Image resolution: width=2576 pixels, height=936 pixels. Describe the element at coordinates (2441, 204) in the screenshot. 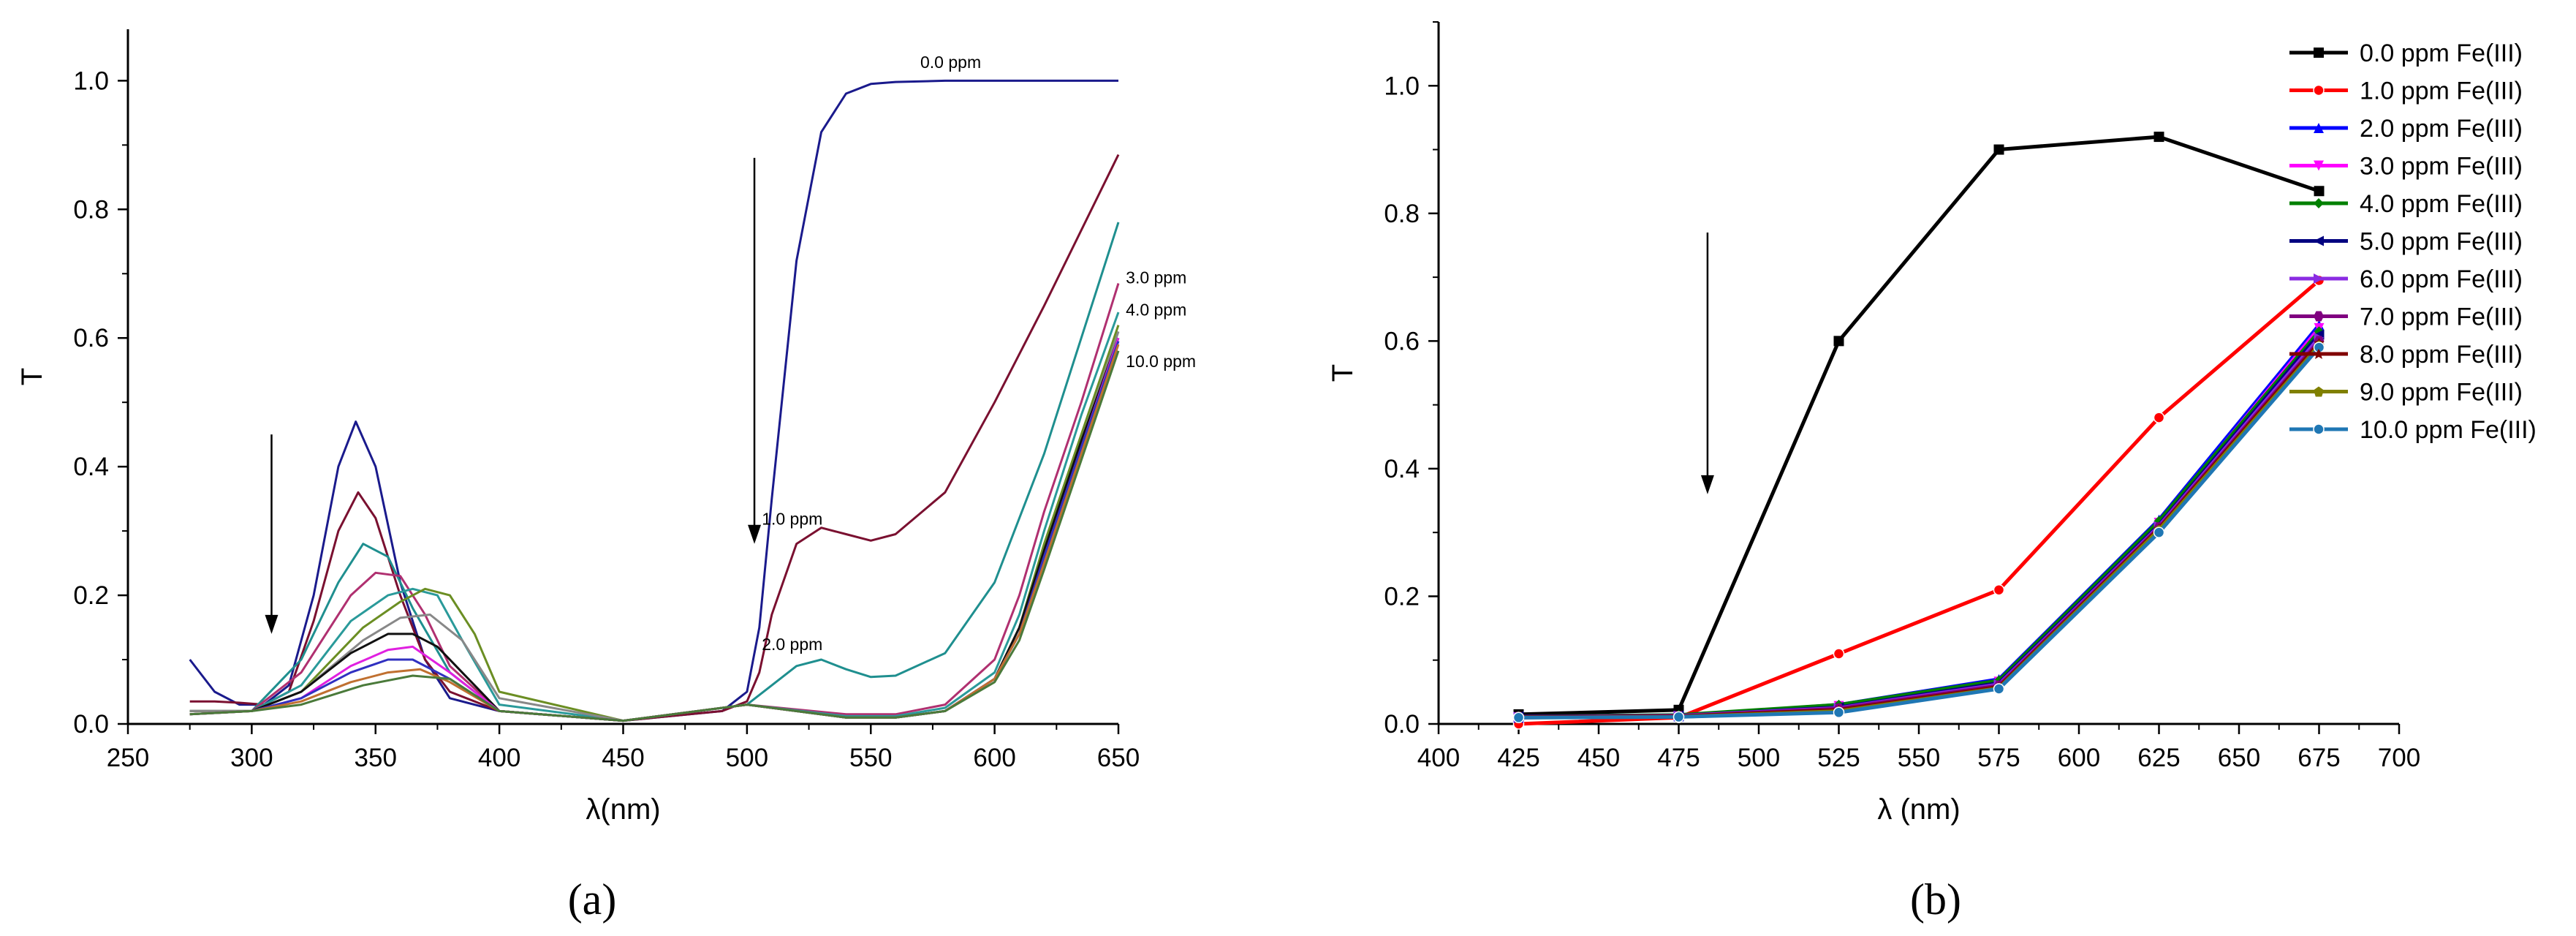

I see `legend-label: 4.0 ppm Fe(III)` at that location.